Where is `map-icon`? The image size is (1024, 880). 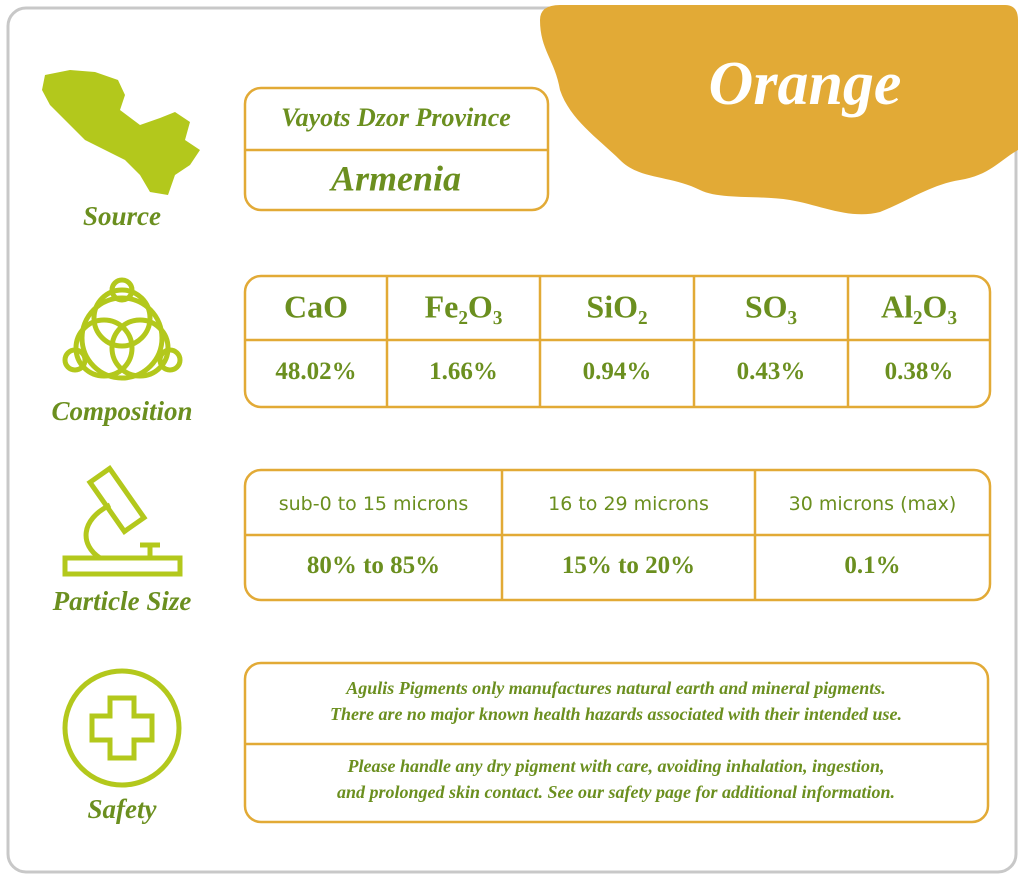 map-icon is located at coordinates (121, 132).